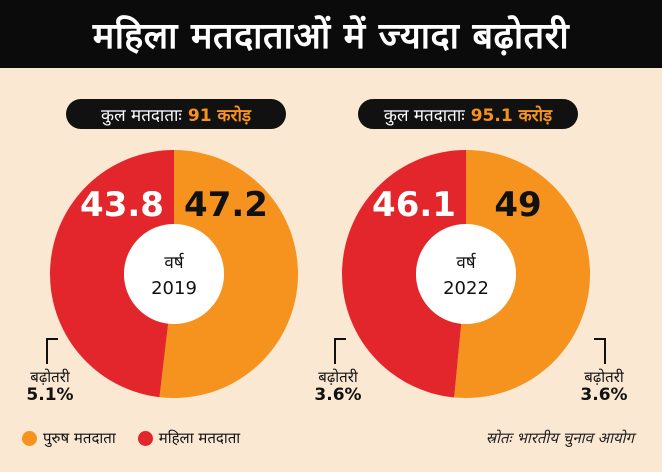  Describe the element at coordinates (559, 438) in the screenshot. I see `source-note: स्रोतः भारतीय चुनाव आयोग` at that location.